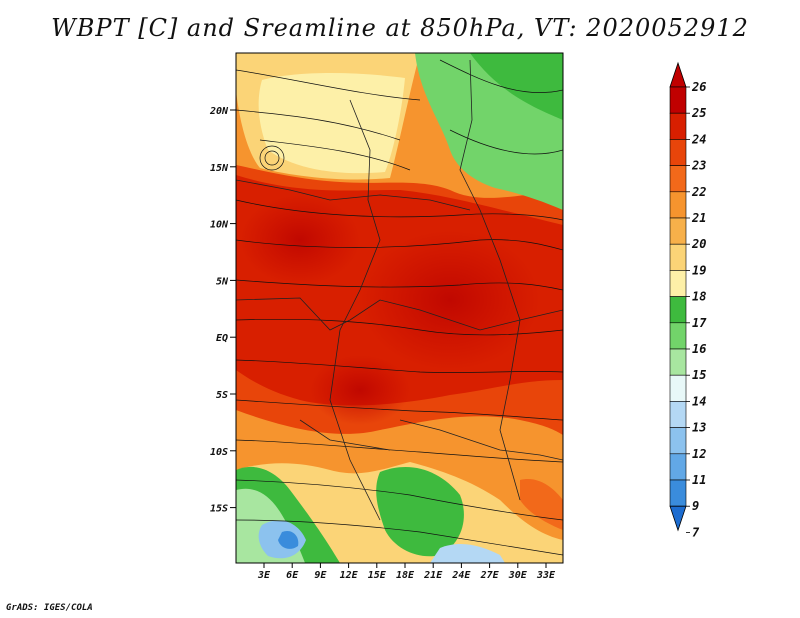  I want to click on colorbar: 26 25 24 23 22 21 20 19 18 17 16 15 14 13 12 11 9 7, so click(688, 300).